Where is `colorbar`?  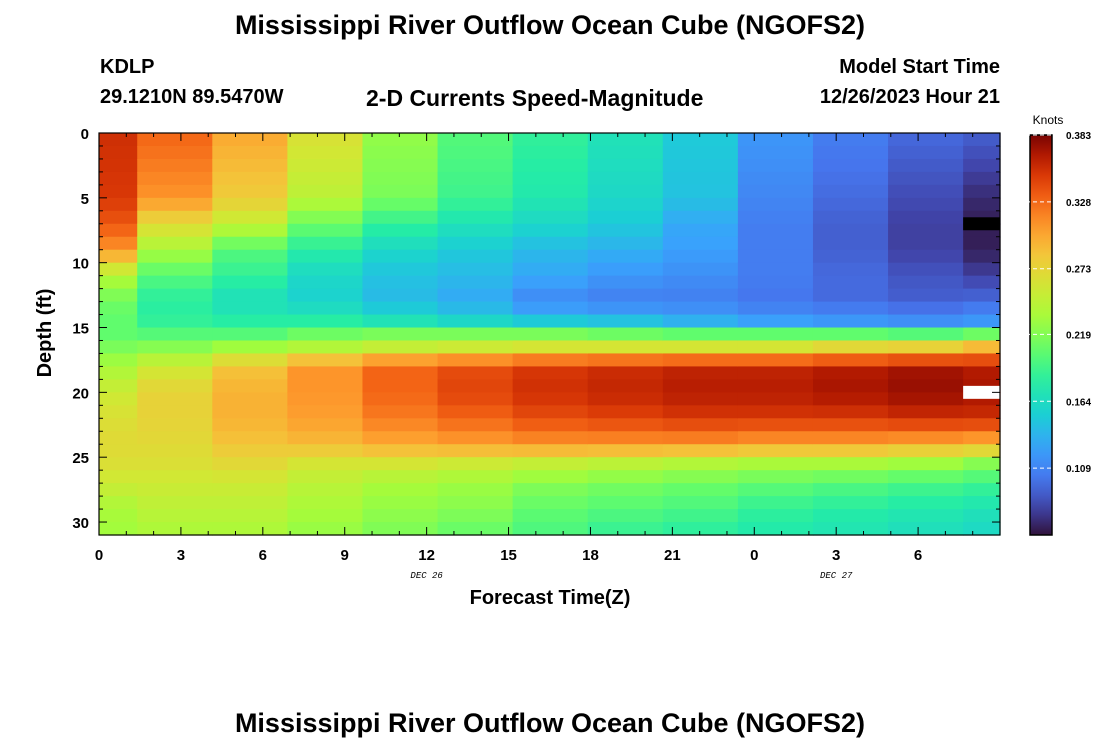
colorbar is located at coordinates (1041, 335).